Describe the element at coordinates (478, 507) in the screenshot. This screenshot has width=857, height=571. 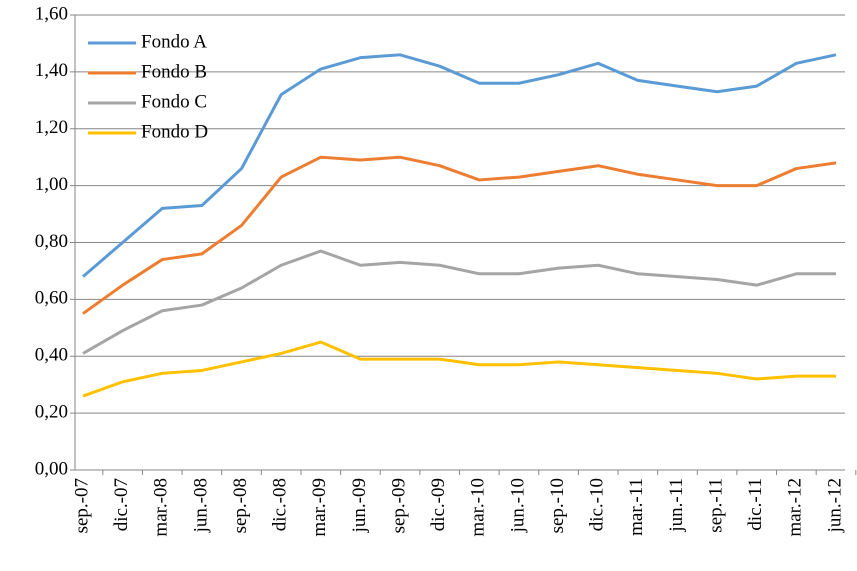
I see `x-tick-label: mar.-10` at that location.